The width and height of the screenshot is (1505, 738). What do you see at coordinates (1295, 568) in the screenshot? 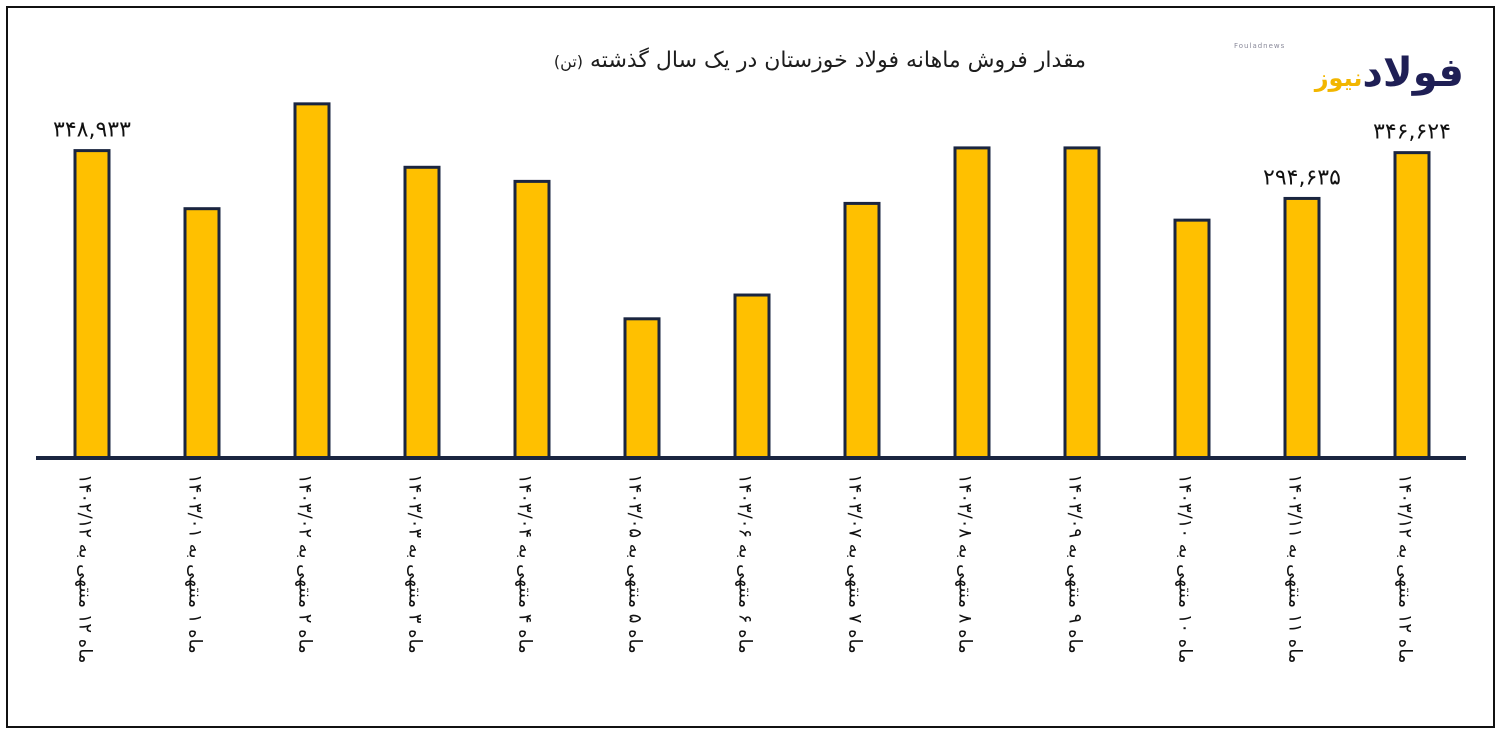
I see `x-tick-label: ماه ۱۱ منتهی به ۱۴۰۳/۱۱` at bounding box center [1295, 568].